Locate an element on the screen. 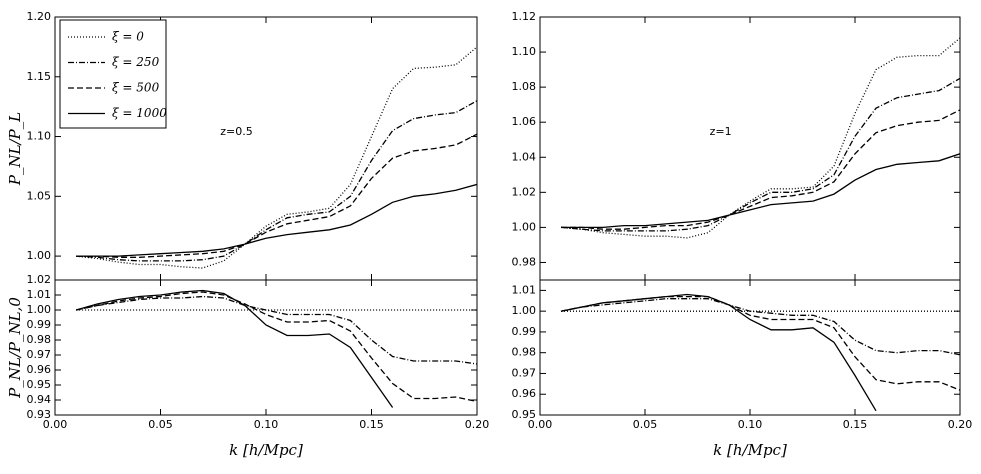  y-tick-label: 1.06 is located at coordinates (524, 121).